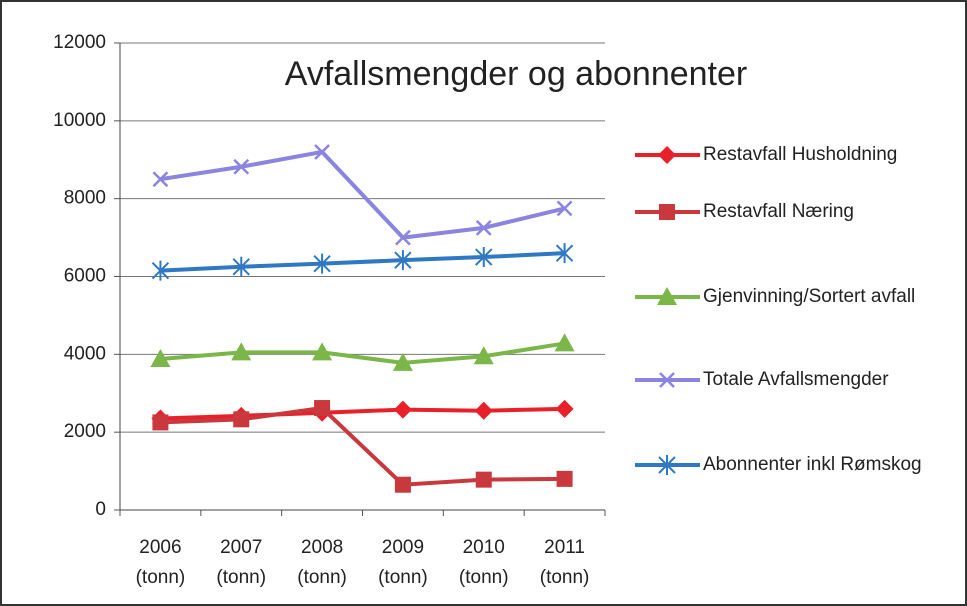  What do you see at coordinates (484, 562) in the screenshot?
I see `x-tick-label: 2010 (tonn)` at bounding box center [484, 562].